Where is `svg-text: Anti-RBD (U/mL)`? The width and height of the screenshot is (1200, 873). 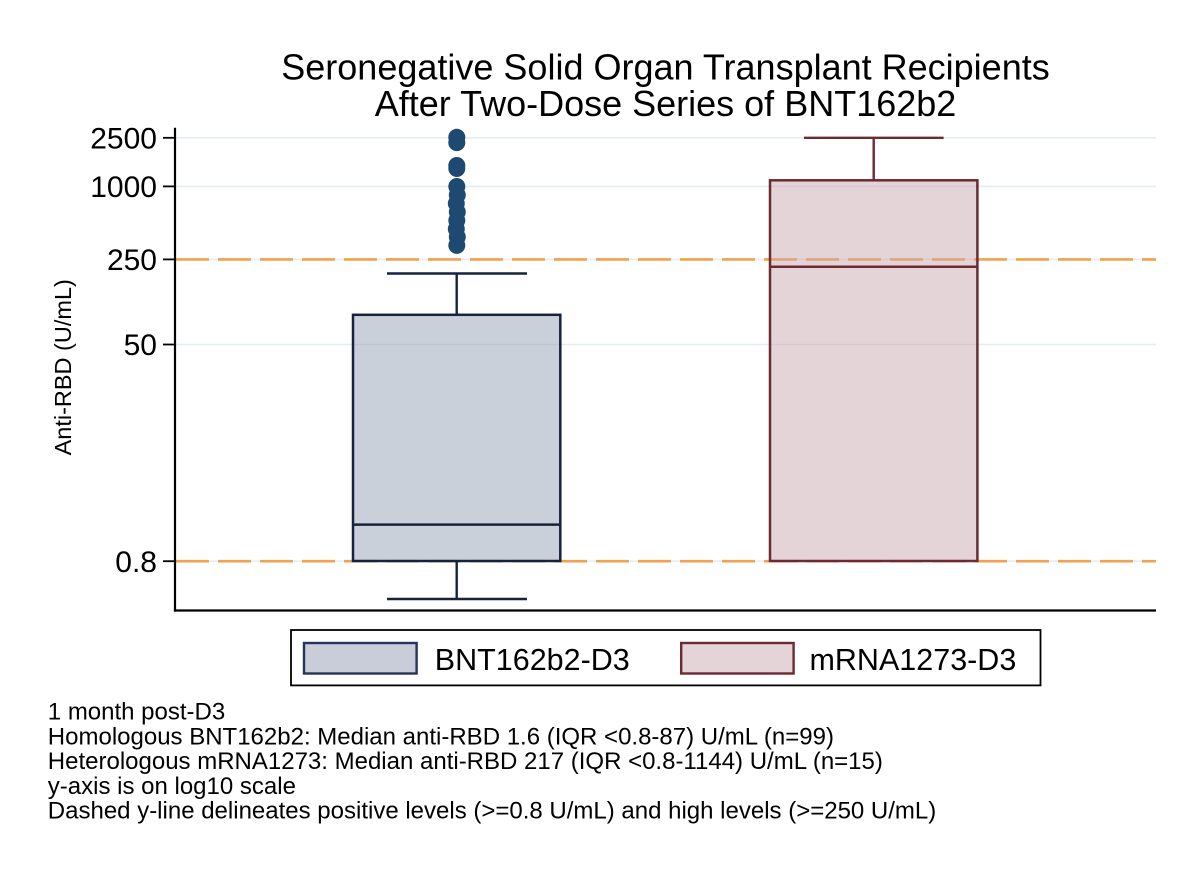
svg-text: Anti-RBD (U/mL) is located at coordinates (63, 367).